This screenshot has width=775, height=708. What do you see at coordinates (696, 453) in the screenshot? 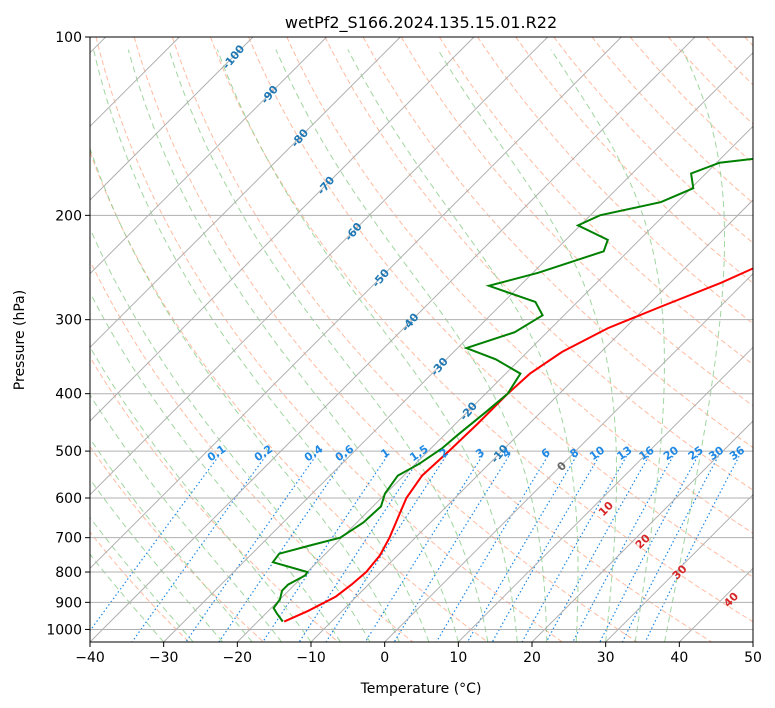
I see `mixing-ratio-label: 25` at bounding box center [696, 453].